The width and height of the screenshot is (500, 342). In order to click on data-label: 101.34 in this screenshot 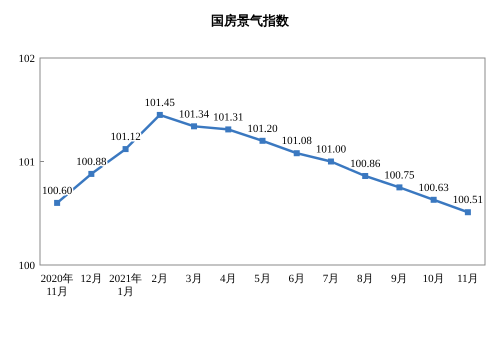, I will do `click(194, 114)`.